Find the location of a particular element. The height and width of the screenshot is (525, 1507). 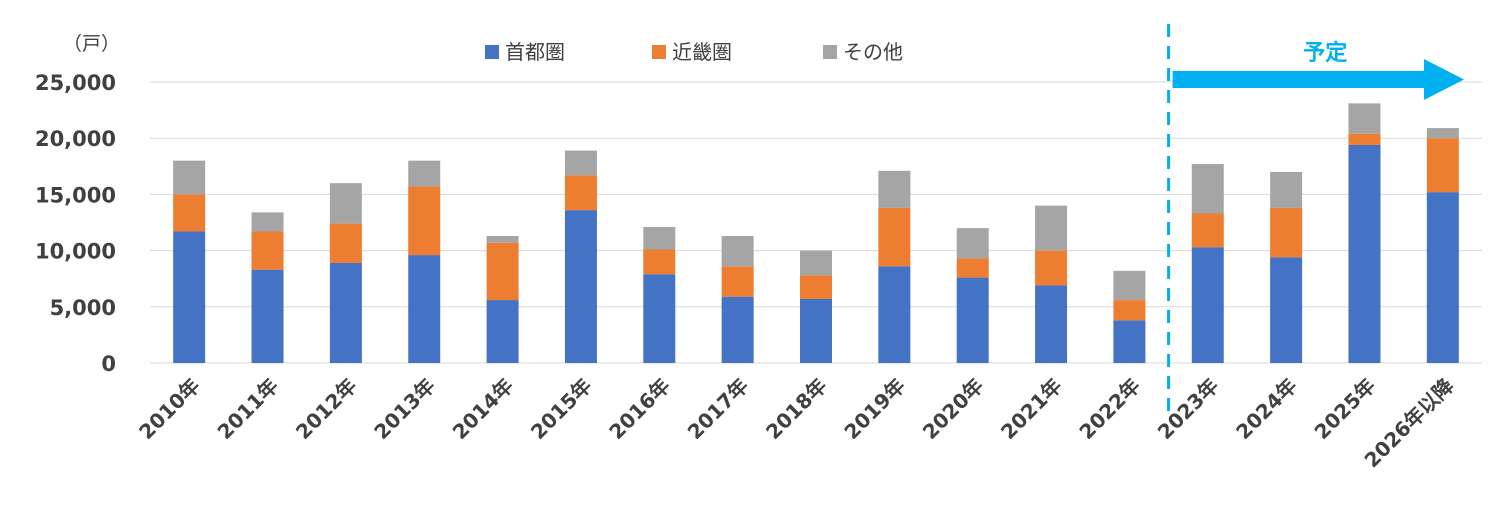

x-tick-label: 2018年 is located at coordinates (796, 409).